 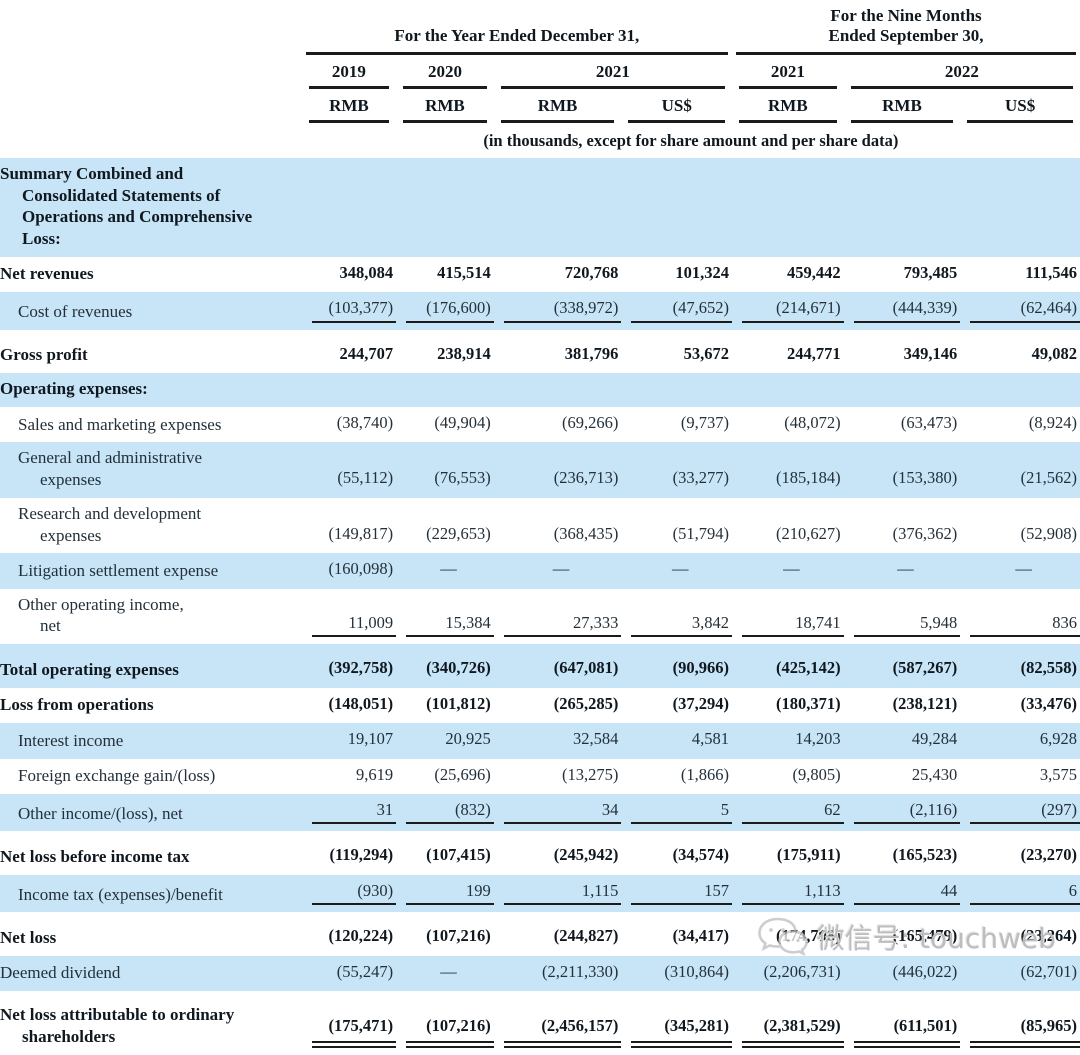 What do you see at coordinates (445, 310) in the screenshot?
I see `cell: (176,600)` at bounding box center [445, 310].